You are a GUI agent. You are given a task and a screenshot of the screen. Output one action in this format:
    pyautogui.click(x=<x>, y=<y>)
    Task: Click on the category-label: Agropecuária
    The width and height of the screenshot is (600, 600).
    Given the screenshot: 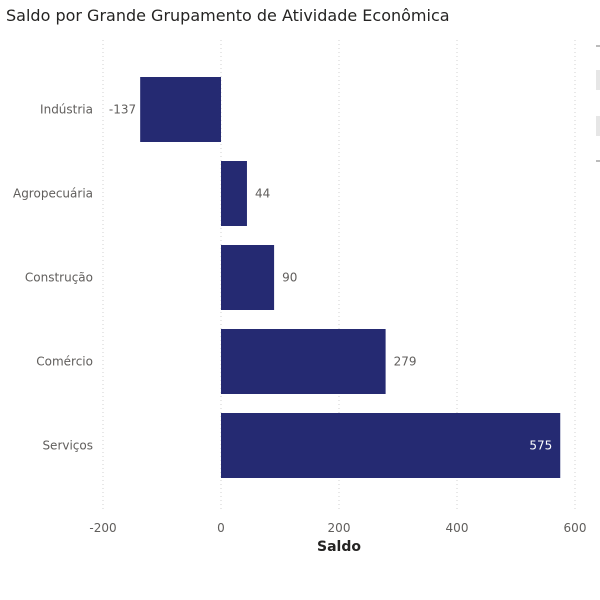 What is the action you would take?
    pyautogui.click(x=53, y=194)
    